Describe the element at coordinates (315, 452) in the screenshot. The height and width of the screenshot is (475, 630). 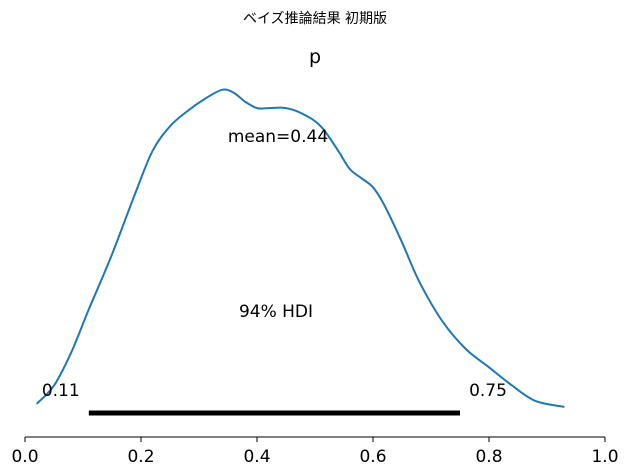
I see `x-axis-ticks: 0.0 0.2 0.4 0.6 0.8 1.0` at that location.